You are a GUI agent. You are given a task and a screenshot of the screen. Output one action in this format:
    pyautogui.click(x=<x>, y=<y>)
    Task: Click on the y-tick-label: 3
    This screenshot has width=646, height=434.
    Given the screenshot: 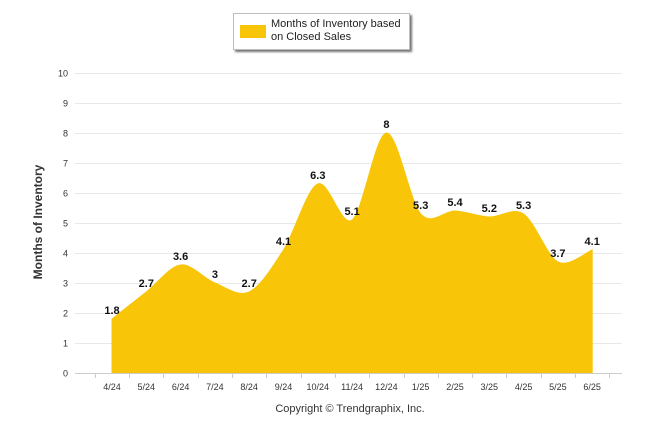 What is the action you would take?
    pyautogui.click(x=65, y=284)
    